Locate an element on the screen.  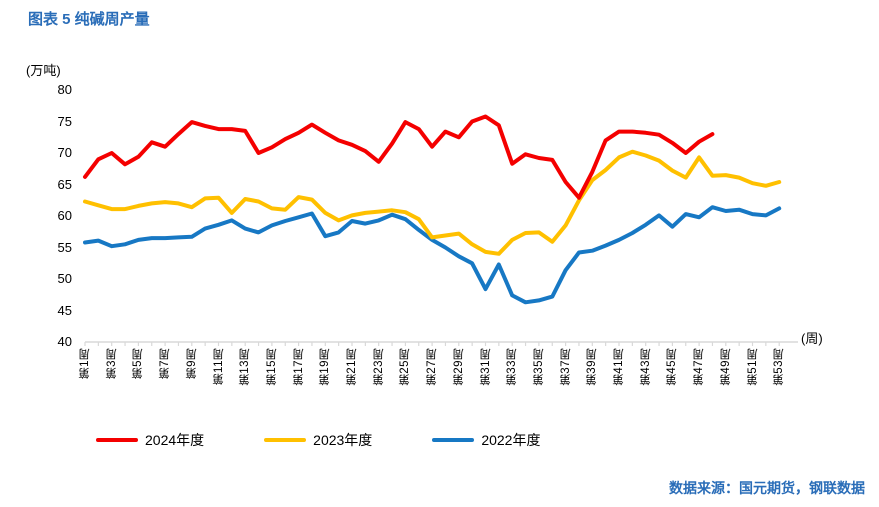
legend-label: 2023年度 is located at coordinates (343, 440).